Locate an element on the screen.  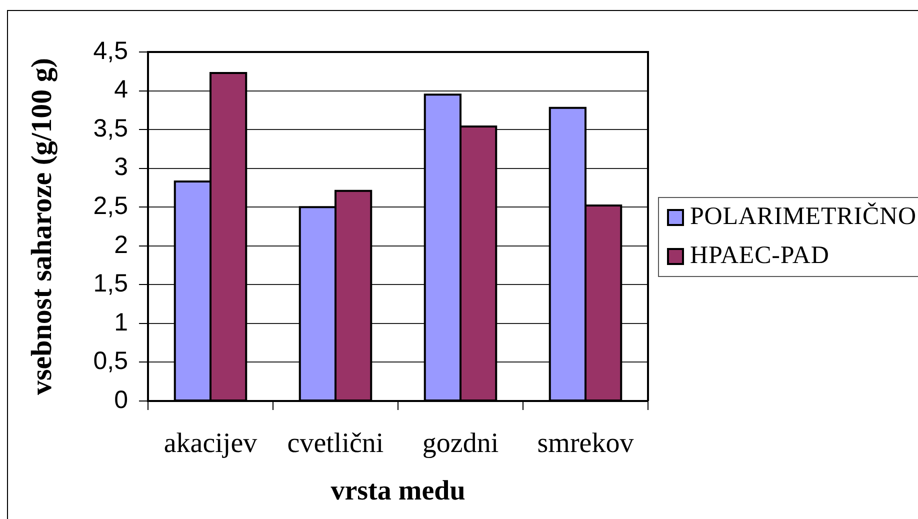
x-tick-label: gozdni is located at coordinates (460, 444).